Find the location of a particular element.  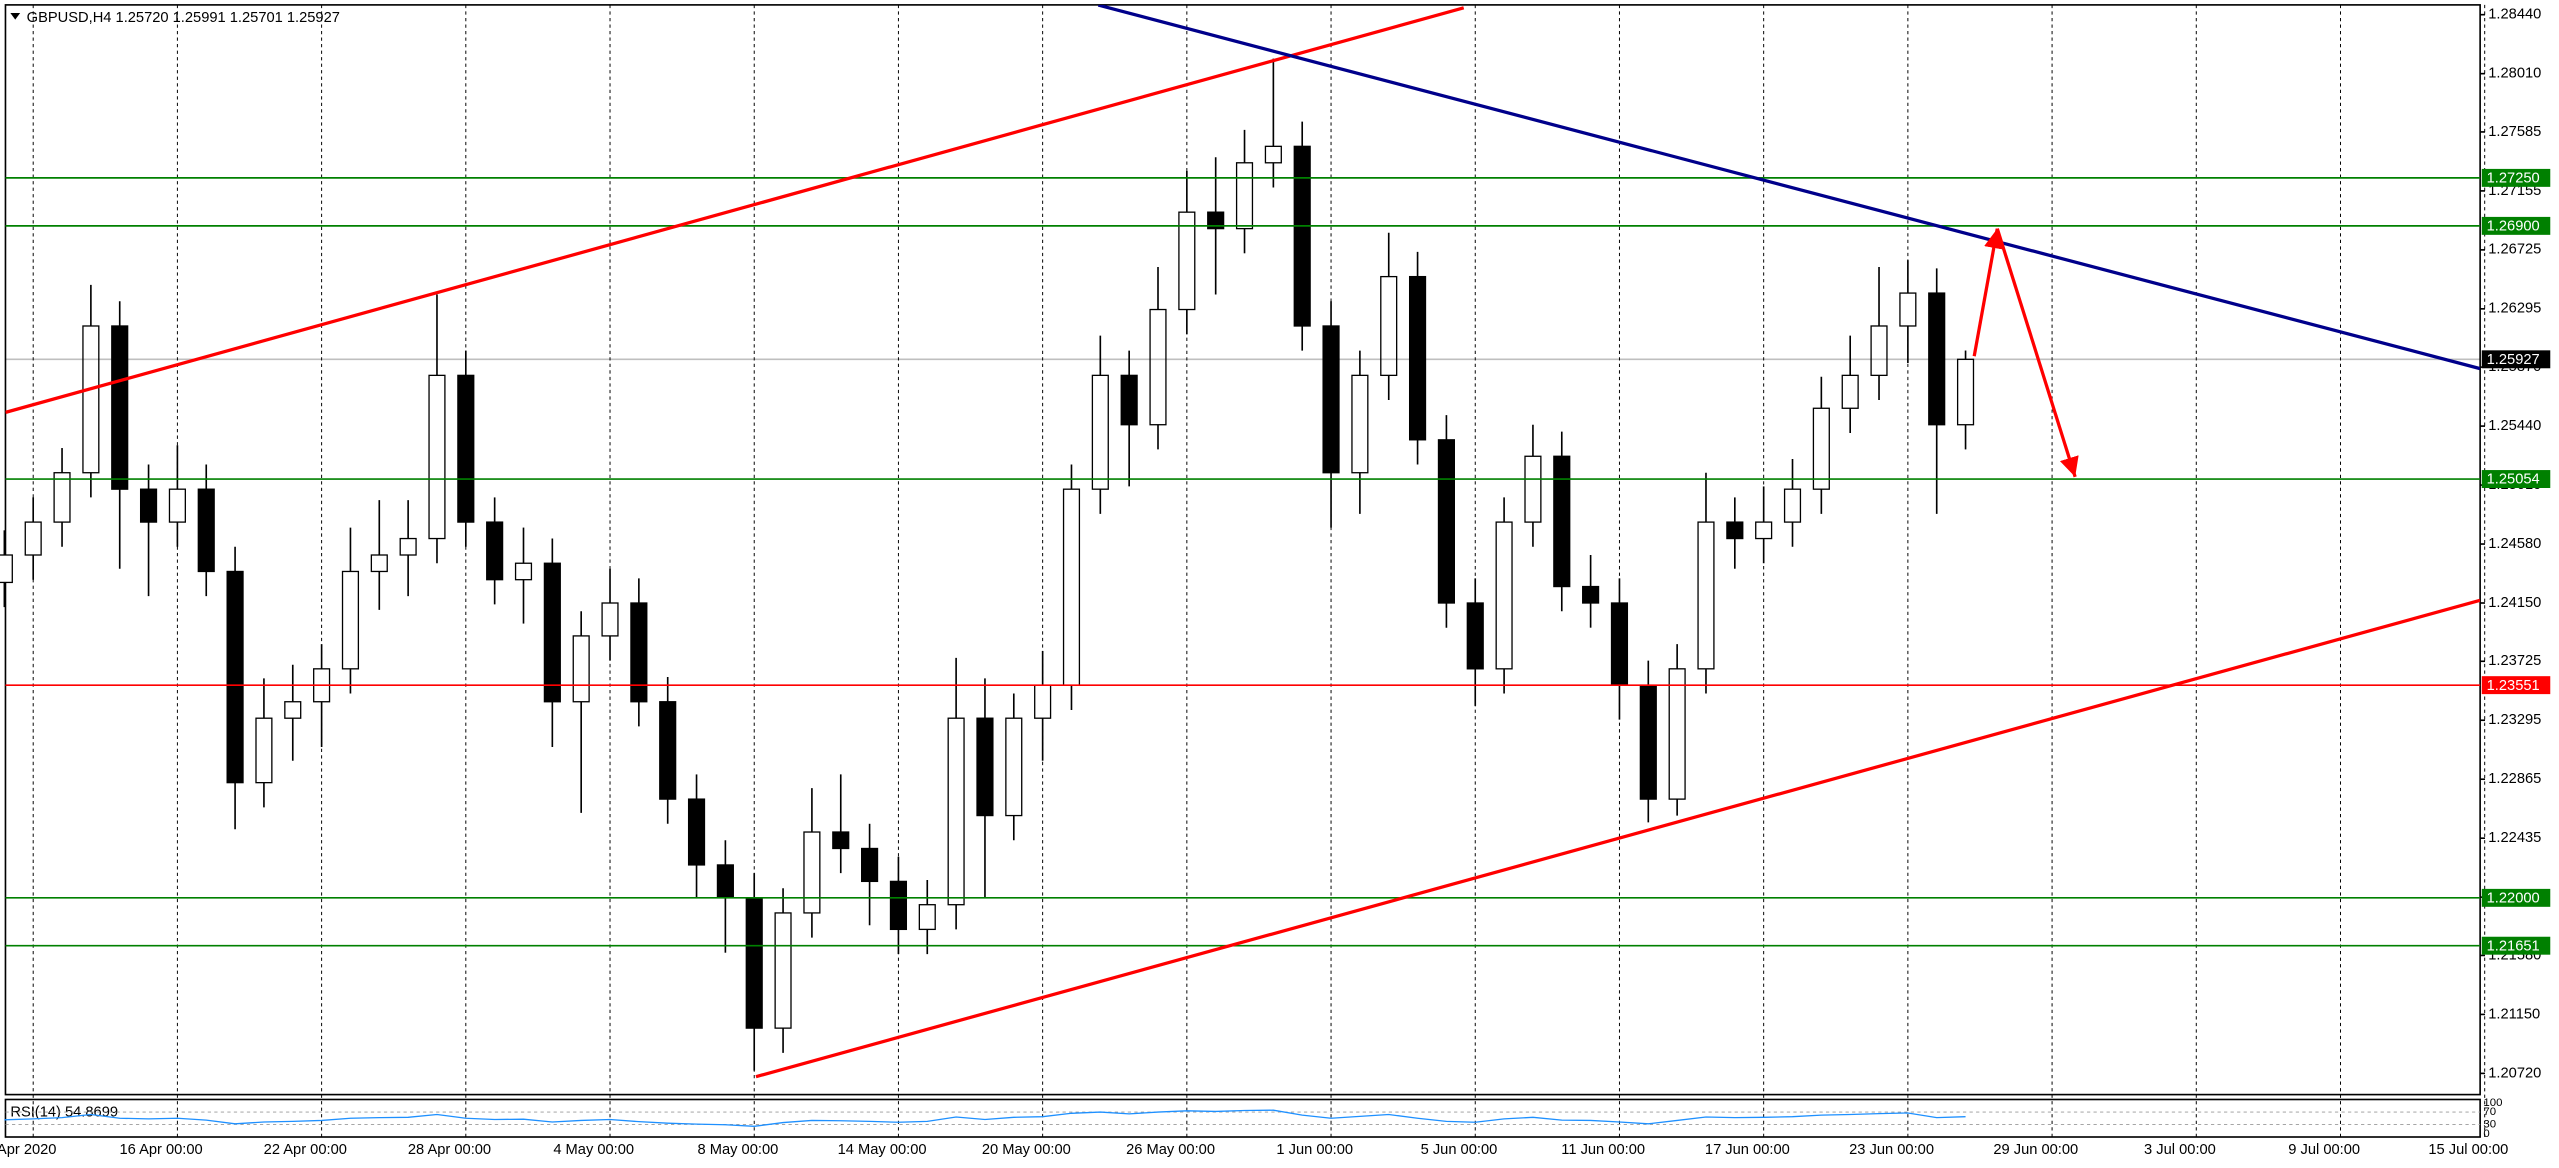

x-tick-label: 5 Jun 00:00 is located at coordinates (1459, 1150).